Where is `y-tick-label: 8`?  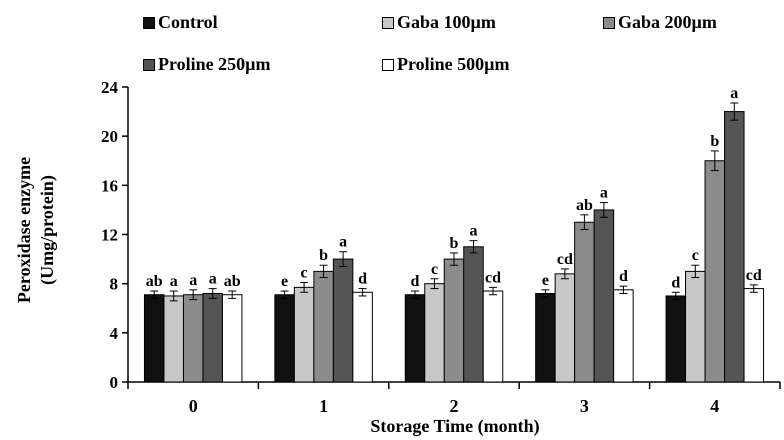
y-tick-label: 8 is located at coordinates (114, 284).